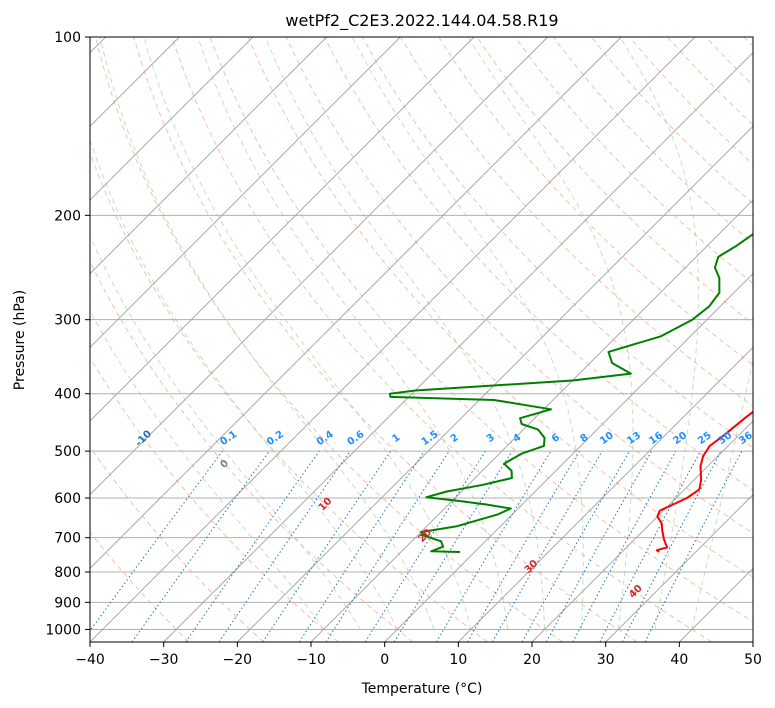 Image resolution: width=775 pixels, height=708 pixels. I want to click on y-tick-label: 600, so click(67, 499).